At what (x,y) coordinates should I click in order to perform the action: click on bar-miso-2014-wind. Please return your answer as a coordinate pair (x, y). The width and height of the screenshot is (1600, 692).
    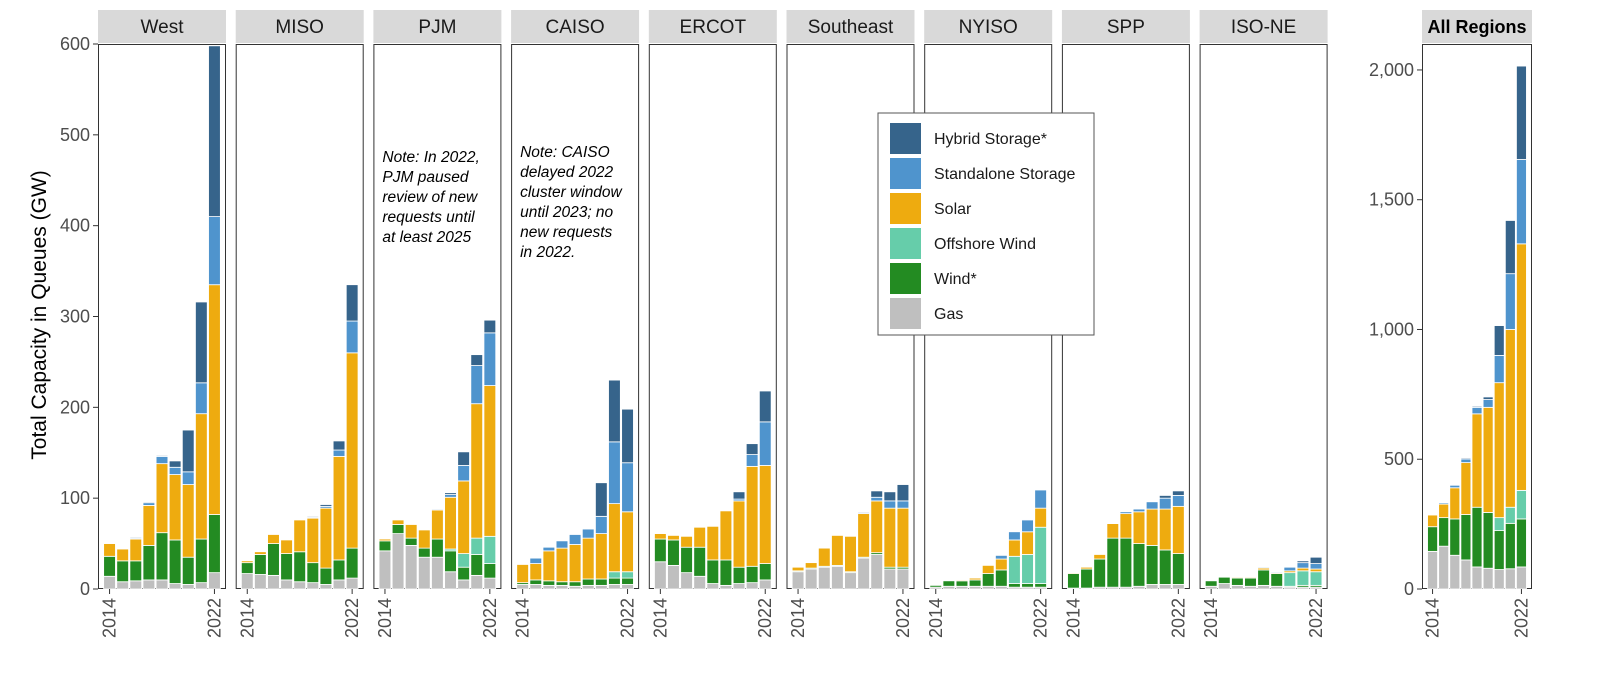
    Looking at the image, I should click on (247, 568).